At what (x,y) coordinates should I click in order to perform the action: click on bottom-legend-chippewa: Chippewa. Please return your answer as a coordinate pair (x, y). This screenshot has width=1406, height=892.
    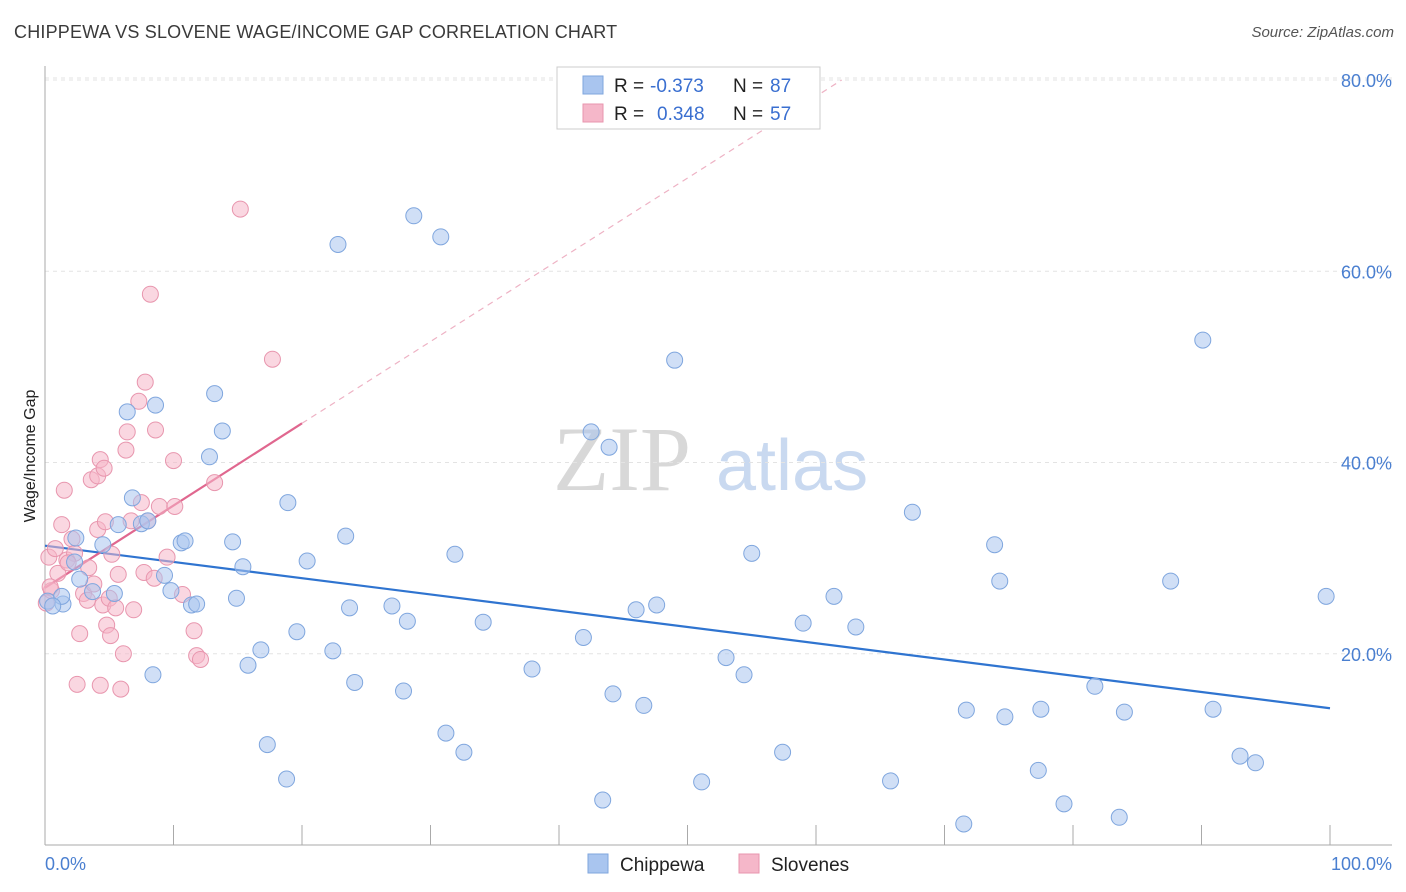
    Looking at the image, I should click on (662, 865).